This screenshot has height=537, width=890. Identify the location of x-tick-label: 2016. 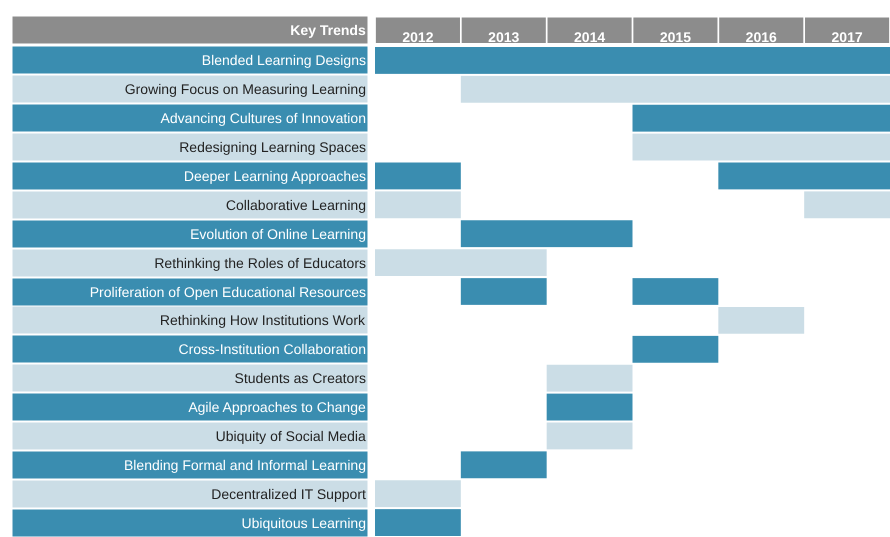
(762, 37).